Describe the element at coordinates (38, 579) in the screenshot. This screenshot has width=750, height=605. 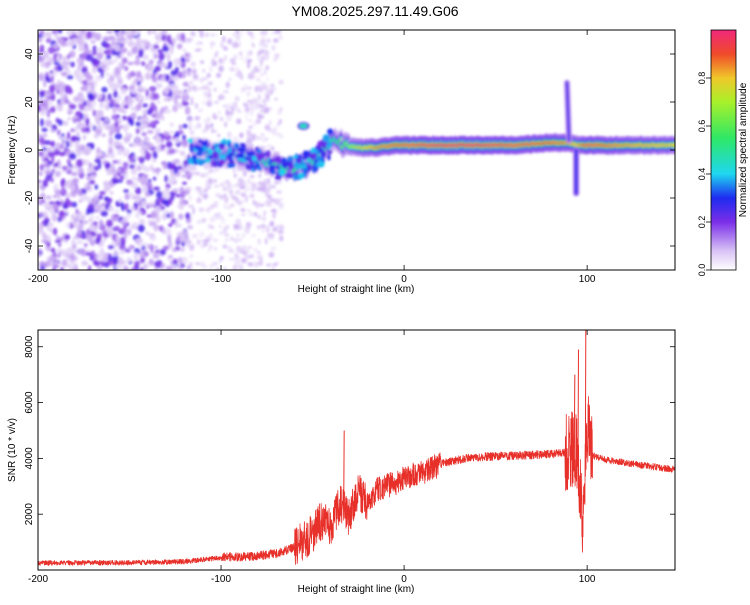
I see `snr-x-tick-label: -200` at that location.